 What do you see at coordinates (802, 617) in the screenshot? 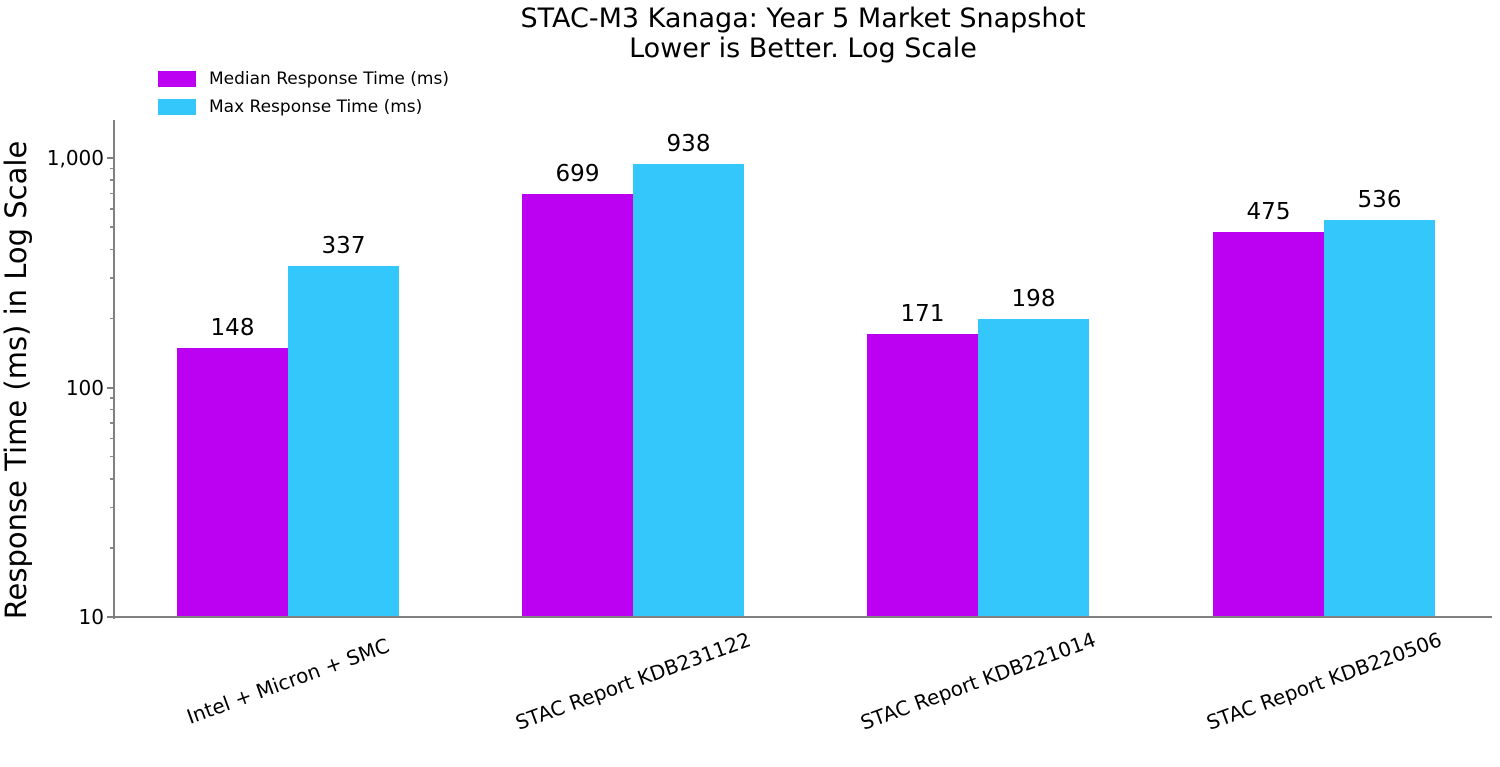
I see `x-axis-line` at bounding box center [802, 617].